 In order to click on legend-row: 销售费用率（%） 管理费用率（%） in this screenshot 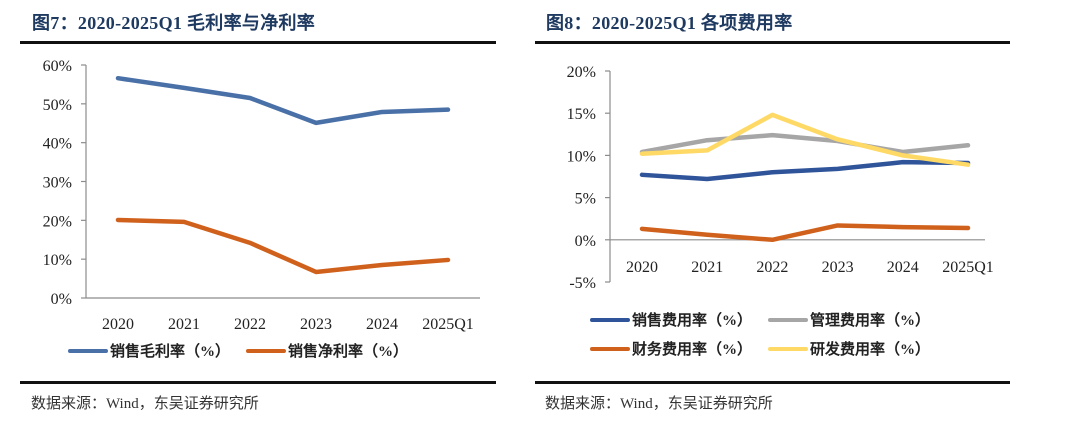, I will do `click(768, 319)`.